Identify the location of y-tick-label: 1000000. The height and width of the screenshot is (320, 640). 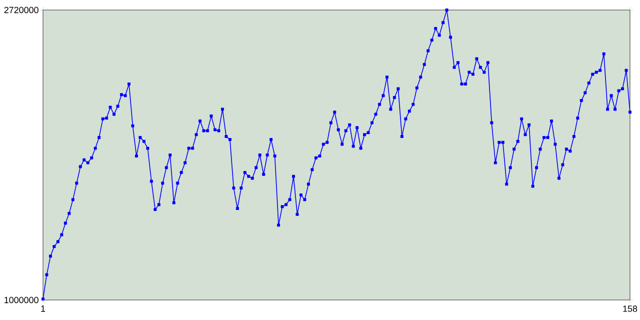
(21, 300).